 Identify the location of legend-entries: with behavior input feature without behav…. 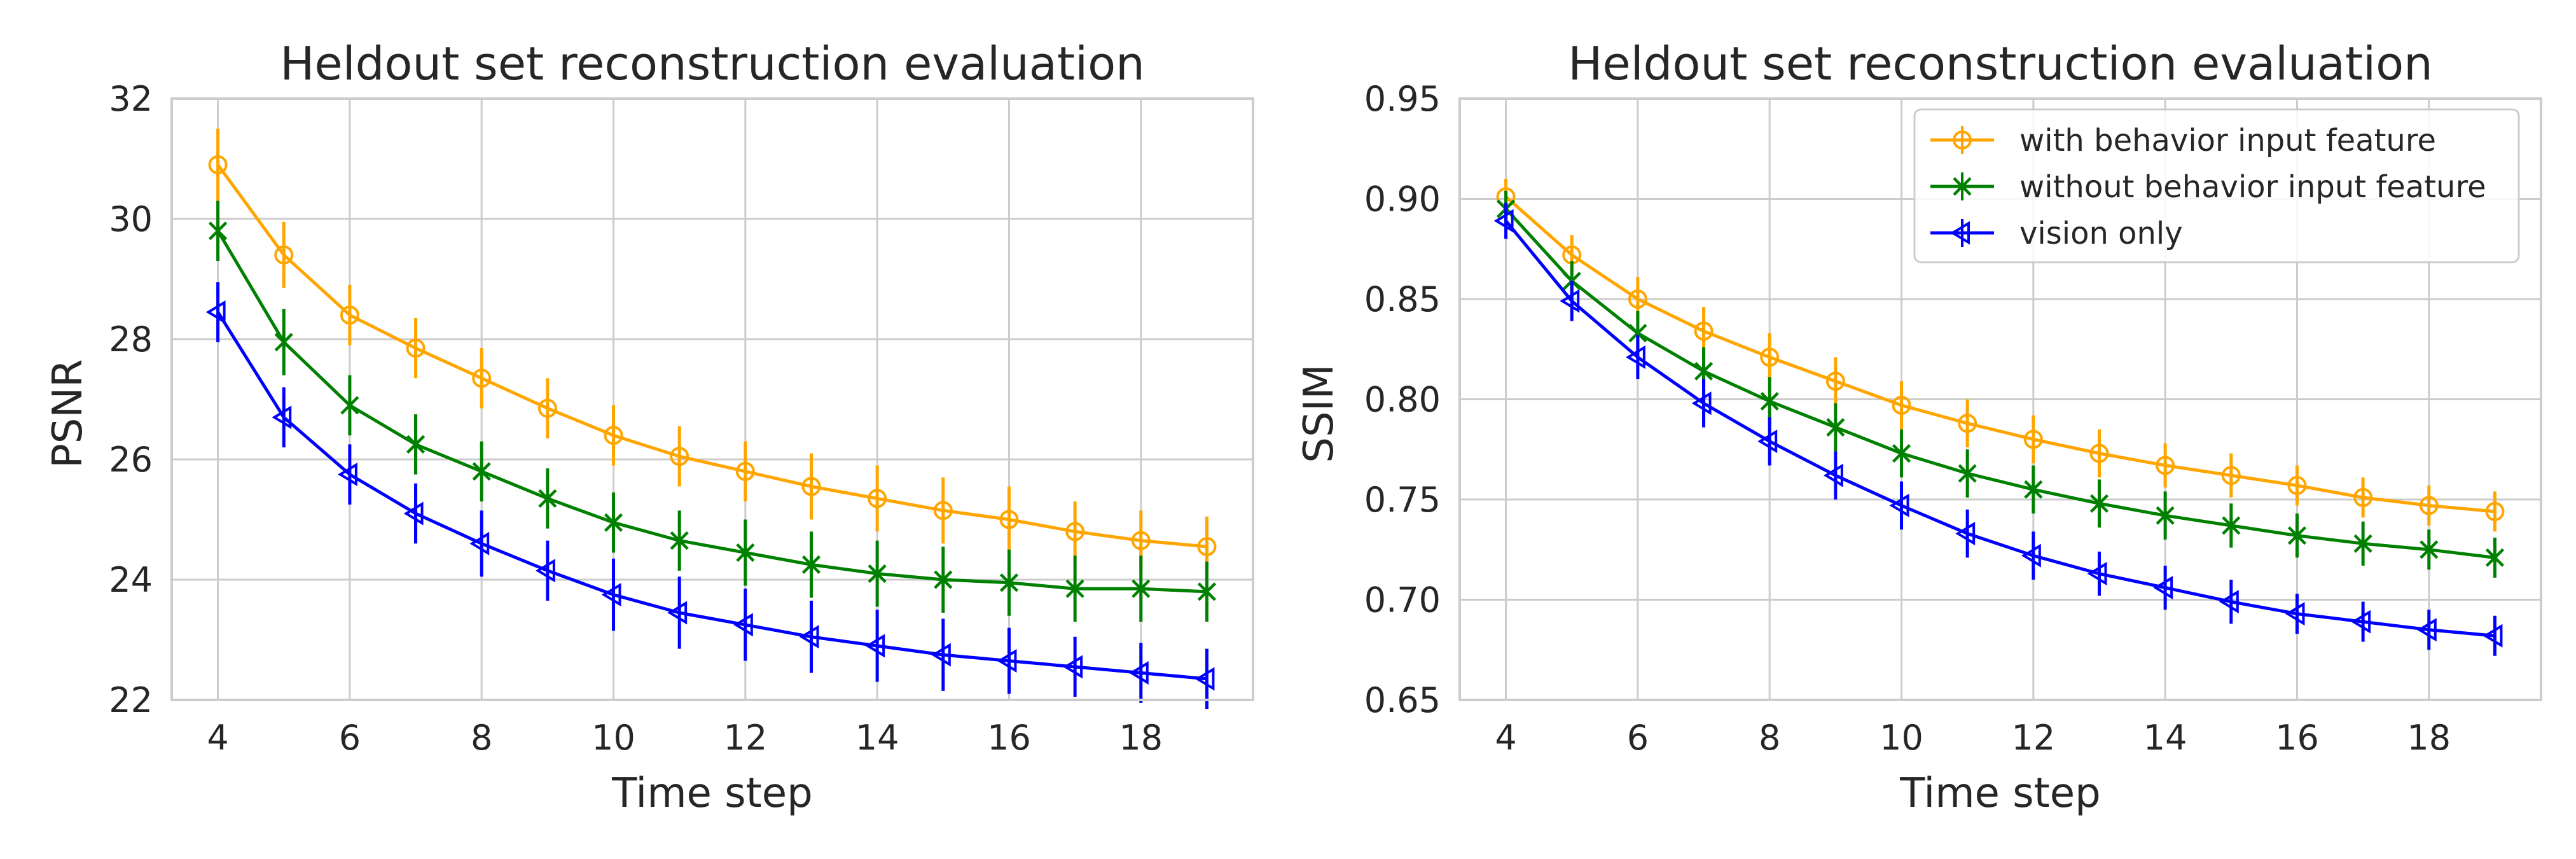
(2208, 187).